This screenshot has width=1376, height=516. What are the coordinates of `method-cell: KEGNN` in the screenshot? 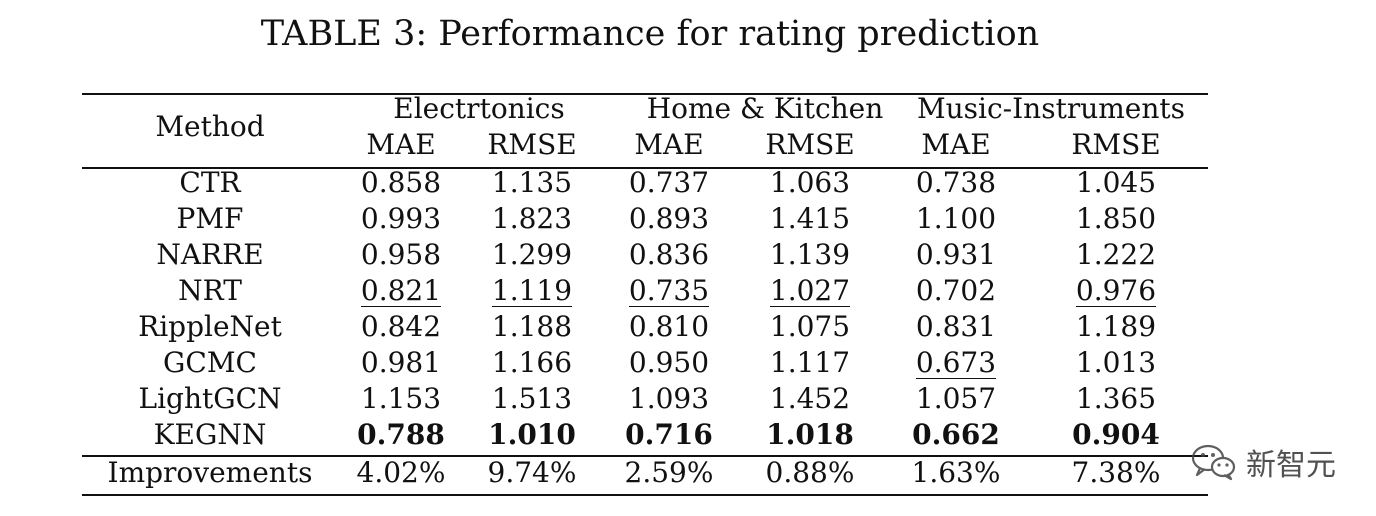 It's located at (210, 435).